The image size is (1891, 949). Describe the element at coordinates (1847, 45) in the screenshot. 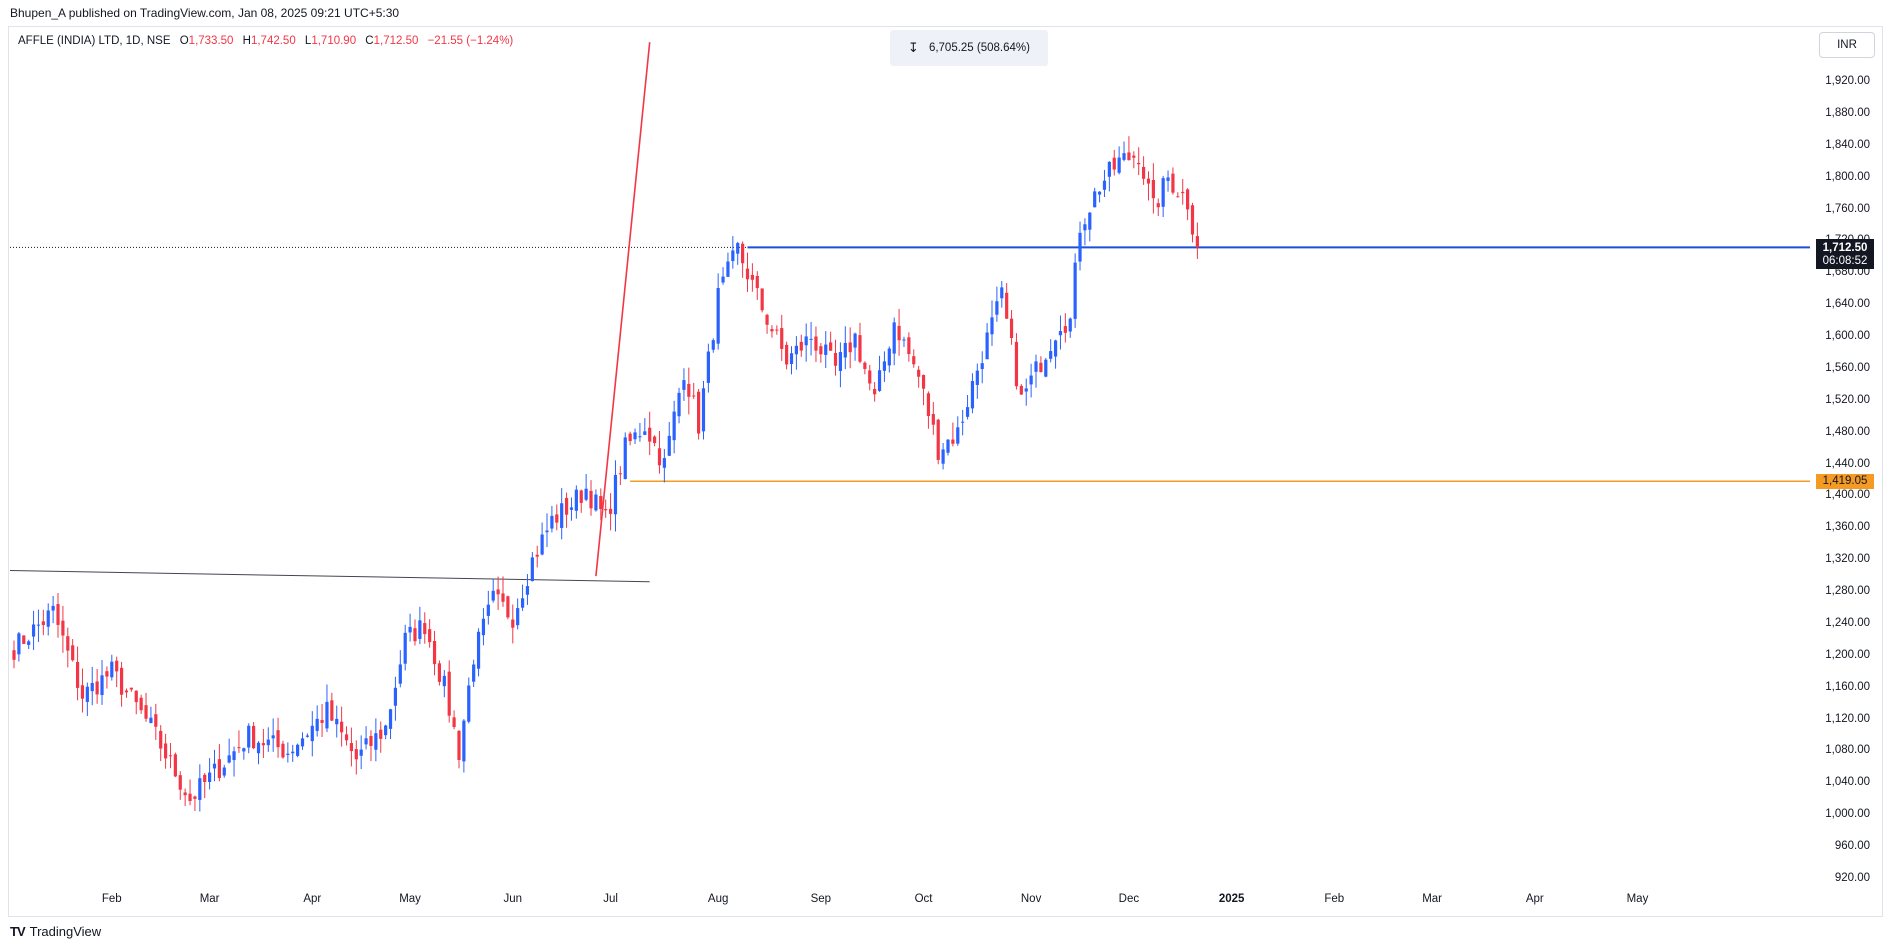

I see `currency-button: INR` at that location.